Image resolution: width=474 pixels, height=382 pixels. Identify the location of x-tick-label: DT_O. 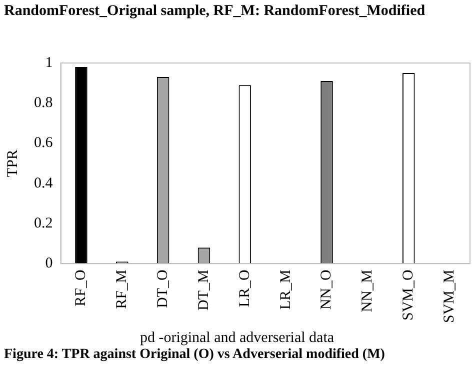
(163, 288).